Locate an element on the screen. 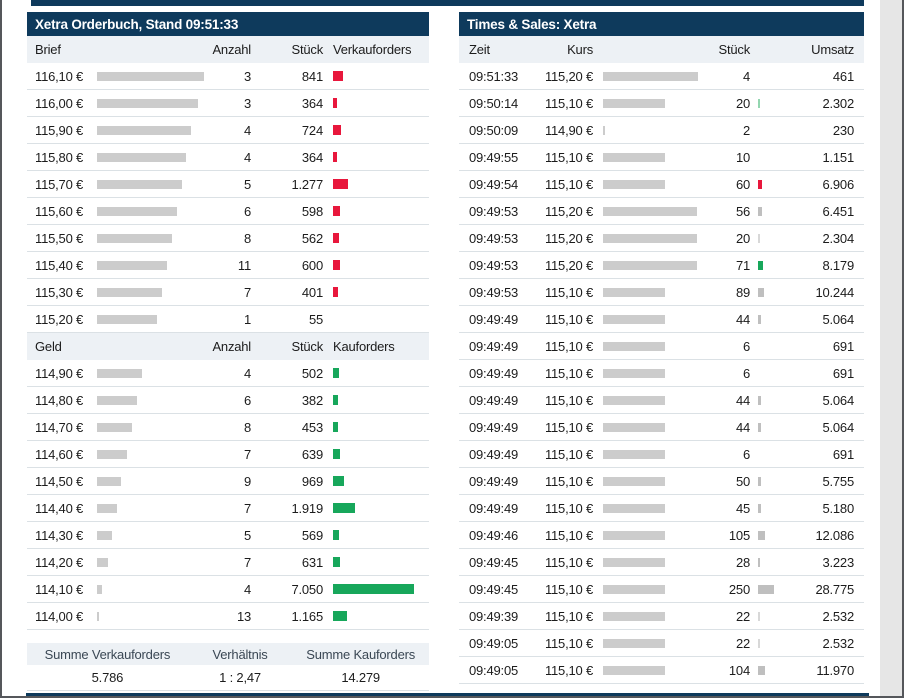 The height and width of the screenshot is (698, 904). summary-buy-value: 14.279 is located at coordinates (360, 677).